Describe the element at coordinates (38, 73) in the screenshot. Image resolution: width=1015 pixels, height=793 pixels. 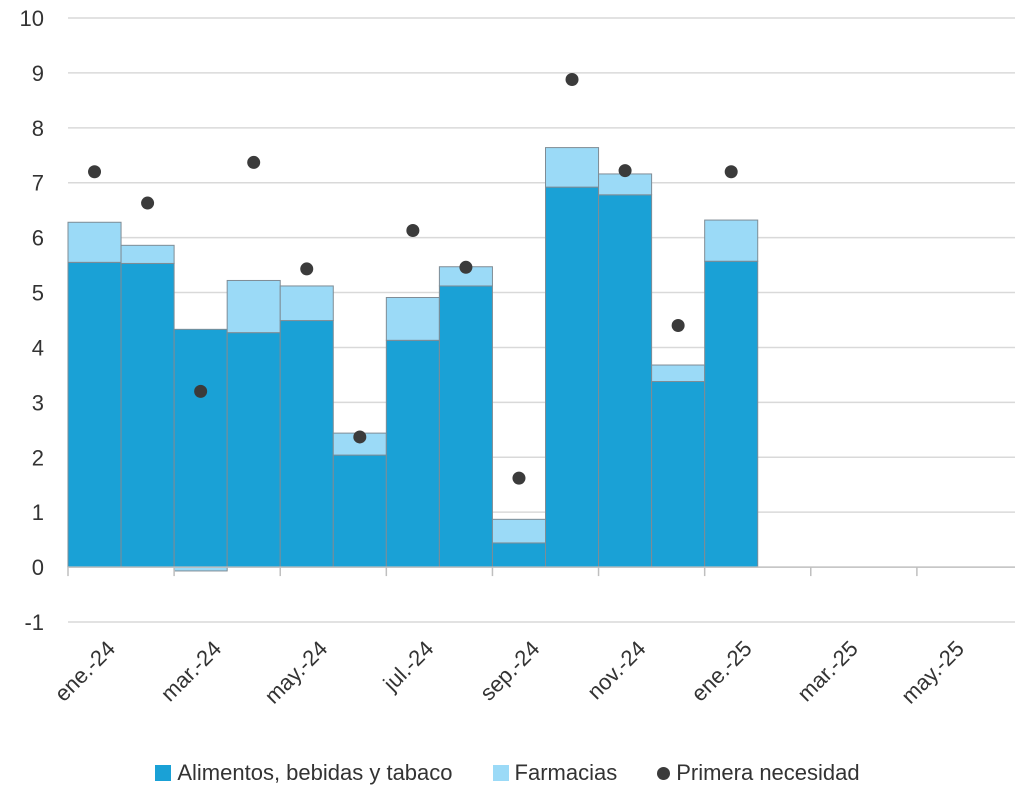
I see `y-tick-label: 9` at that location.